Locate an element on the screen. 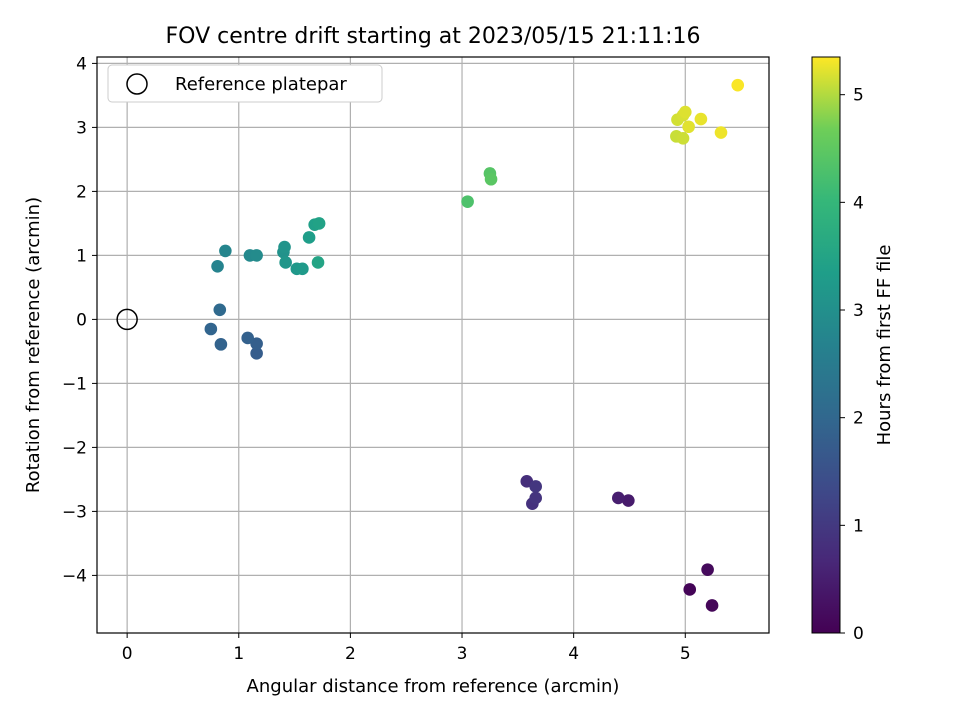  legend-label: Reference platepar is located at coordinates (261, 84).